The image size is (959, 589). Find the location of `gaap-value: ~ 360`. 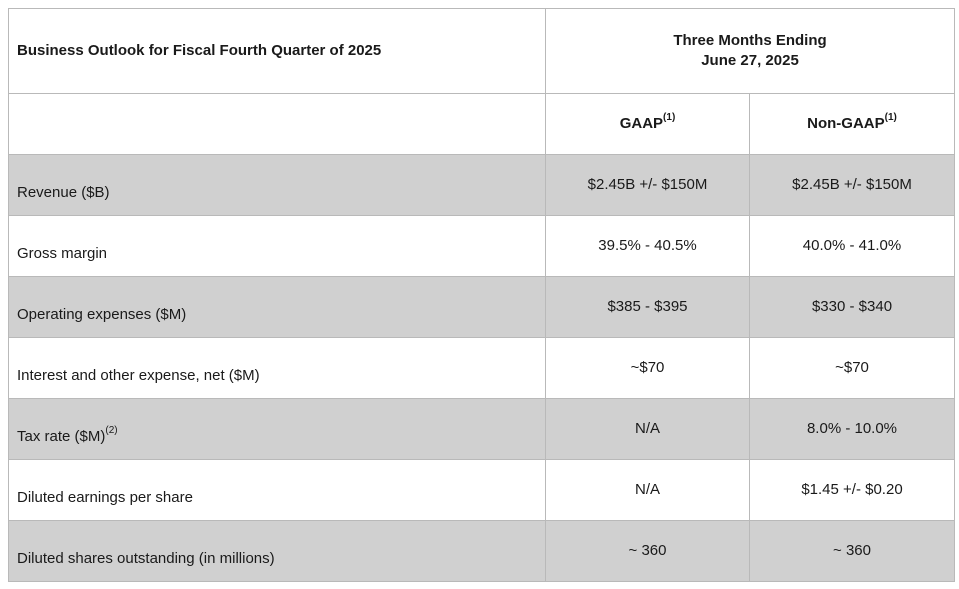

gaap-value: ~ 360 is located at coordinates (647, 551).